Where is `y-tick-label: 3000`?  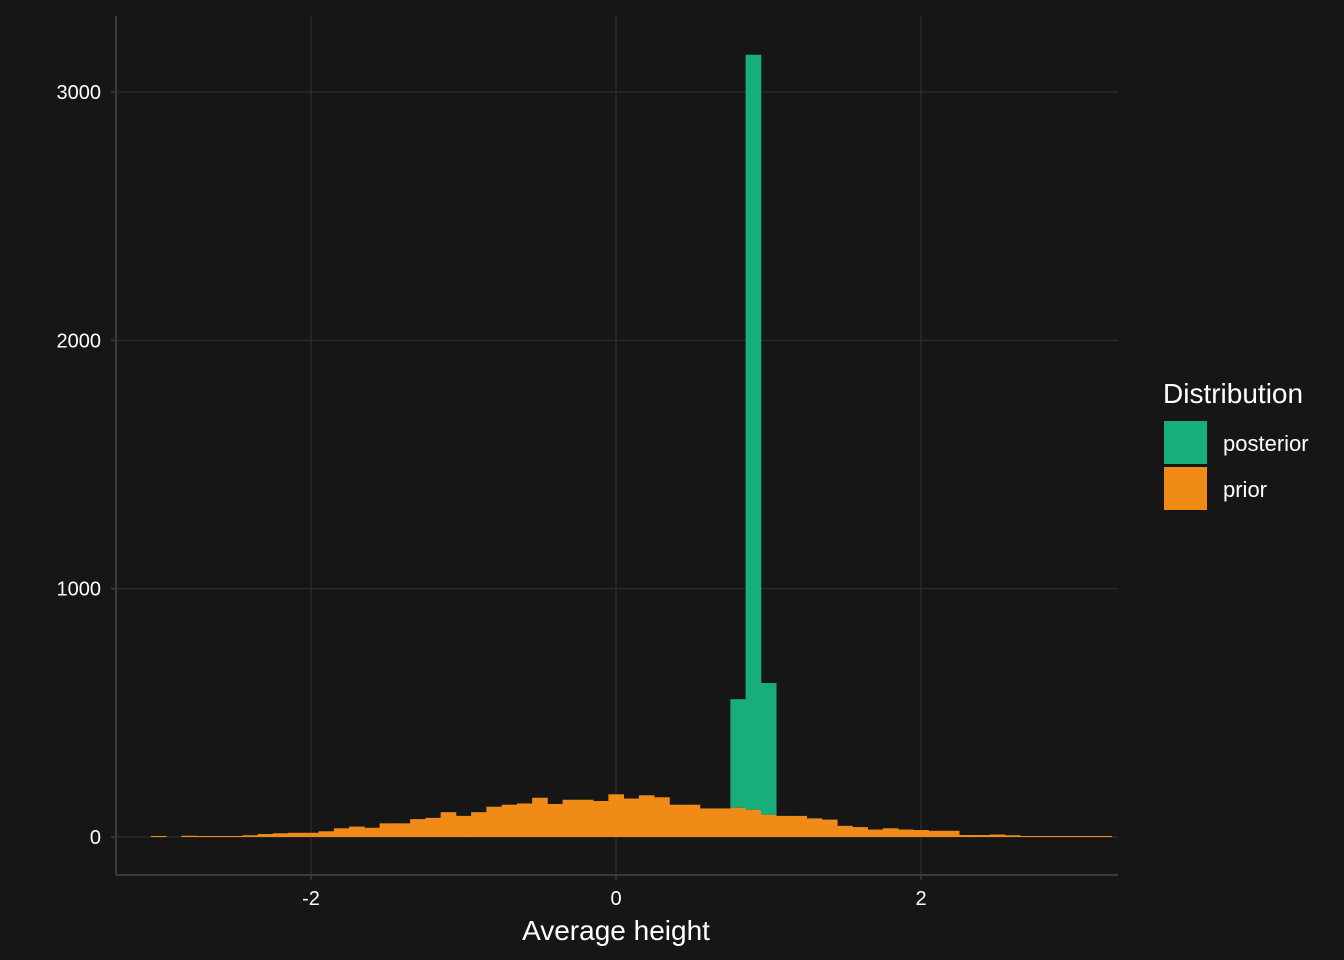 y-tick-label: 3000 is located at coordinates (79, 93).